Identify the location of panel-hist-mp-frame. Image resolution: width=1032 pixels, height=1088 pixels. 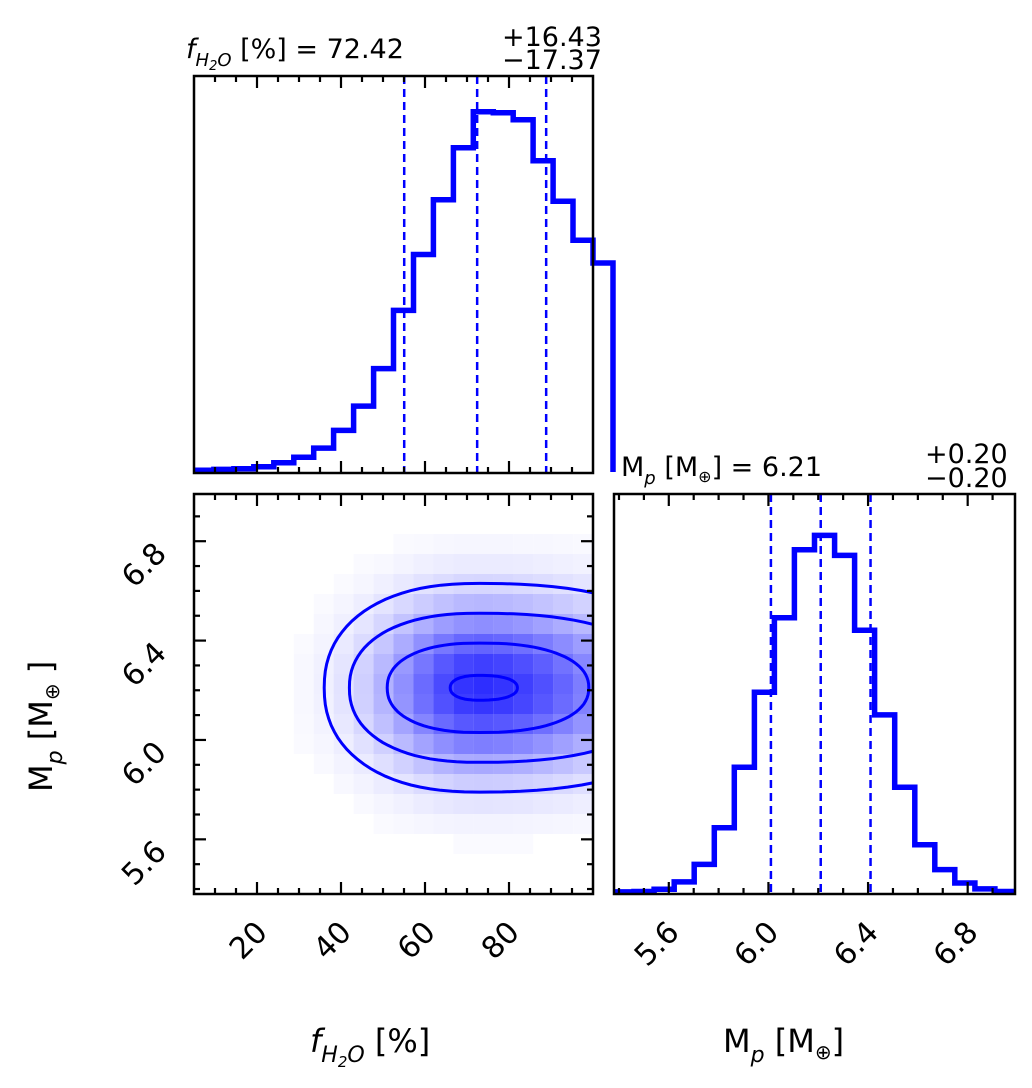
(814, 694).